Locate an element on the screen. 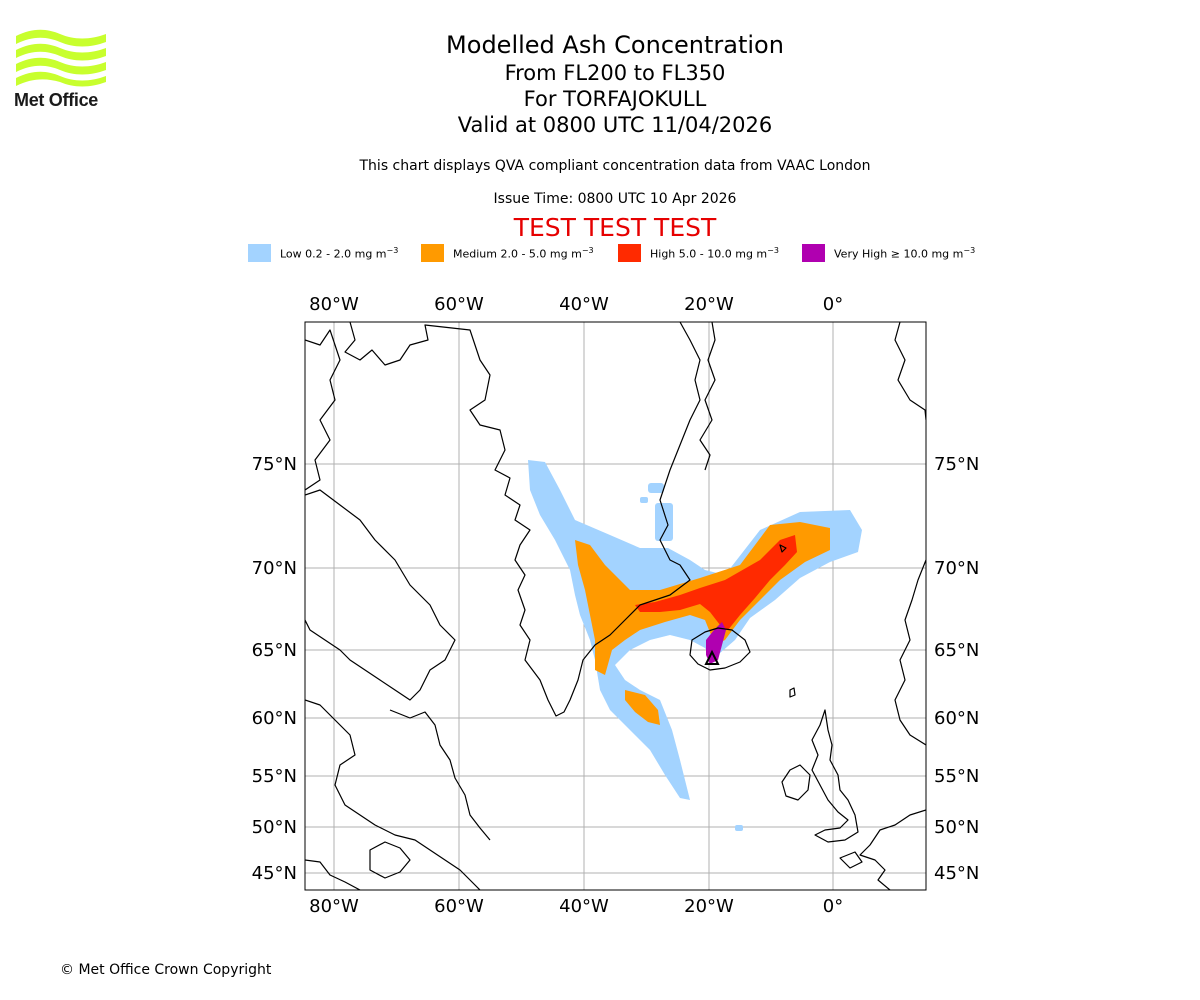 This screenshot has height=1000, width=1200. lat-label-75n-left: 75°N is located at coordinates (274, 464).